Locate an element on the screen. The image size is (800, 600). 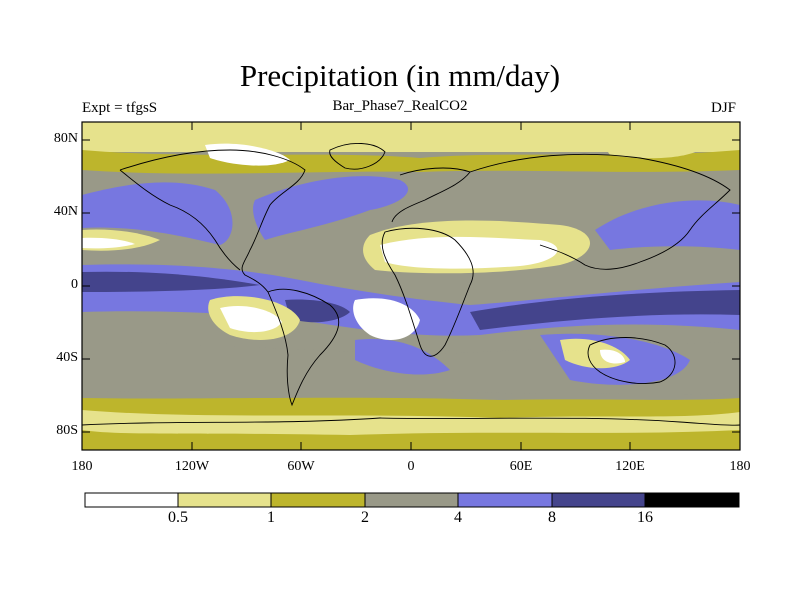
x-tick-label: 60W is located at coordinates (301, 466).